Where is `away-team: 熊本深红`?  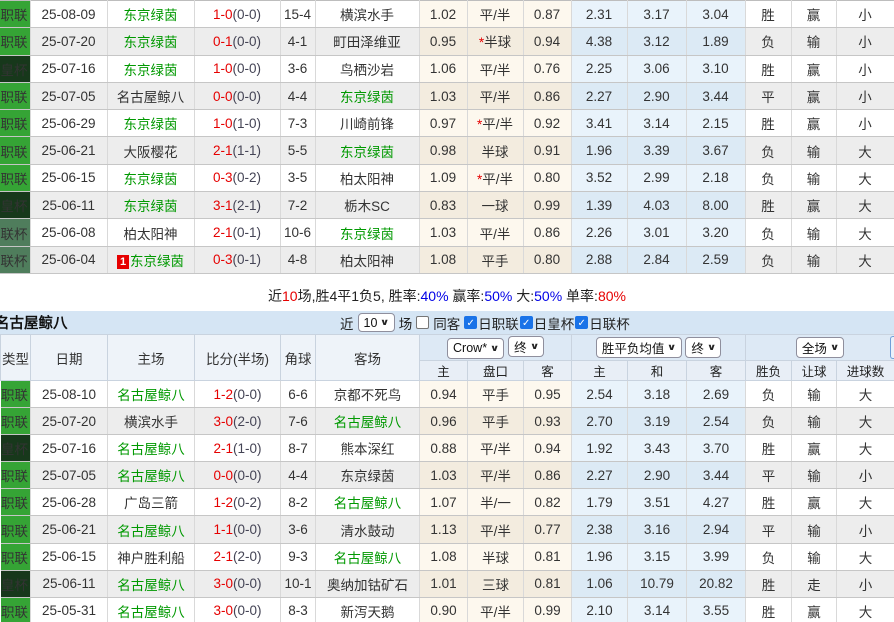
away-team: 熊本深红 is located at coordinates (367, 448).